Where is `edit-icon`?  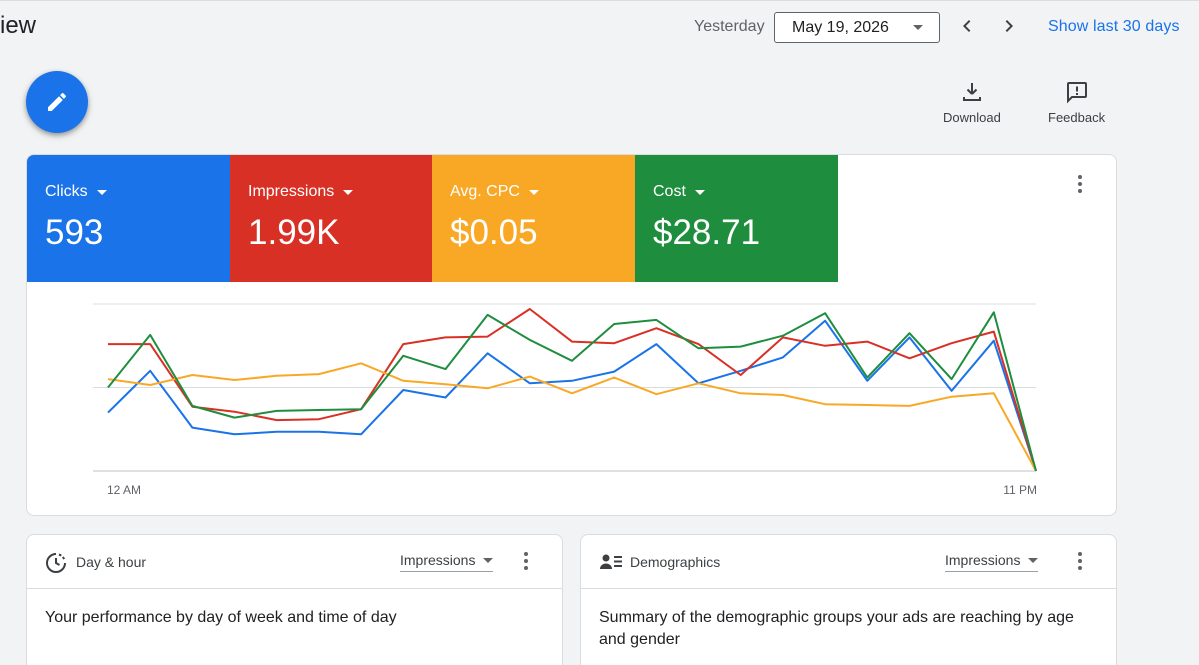 edit-icon is located at coordinates (57, 101).